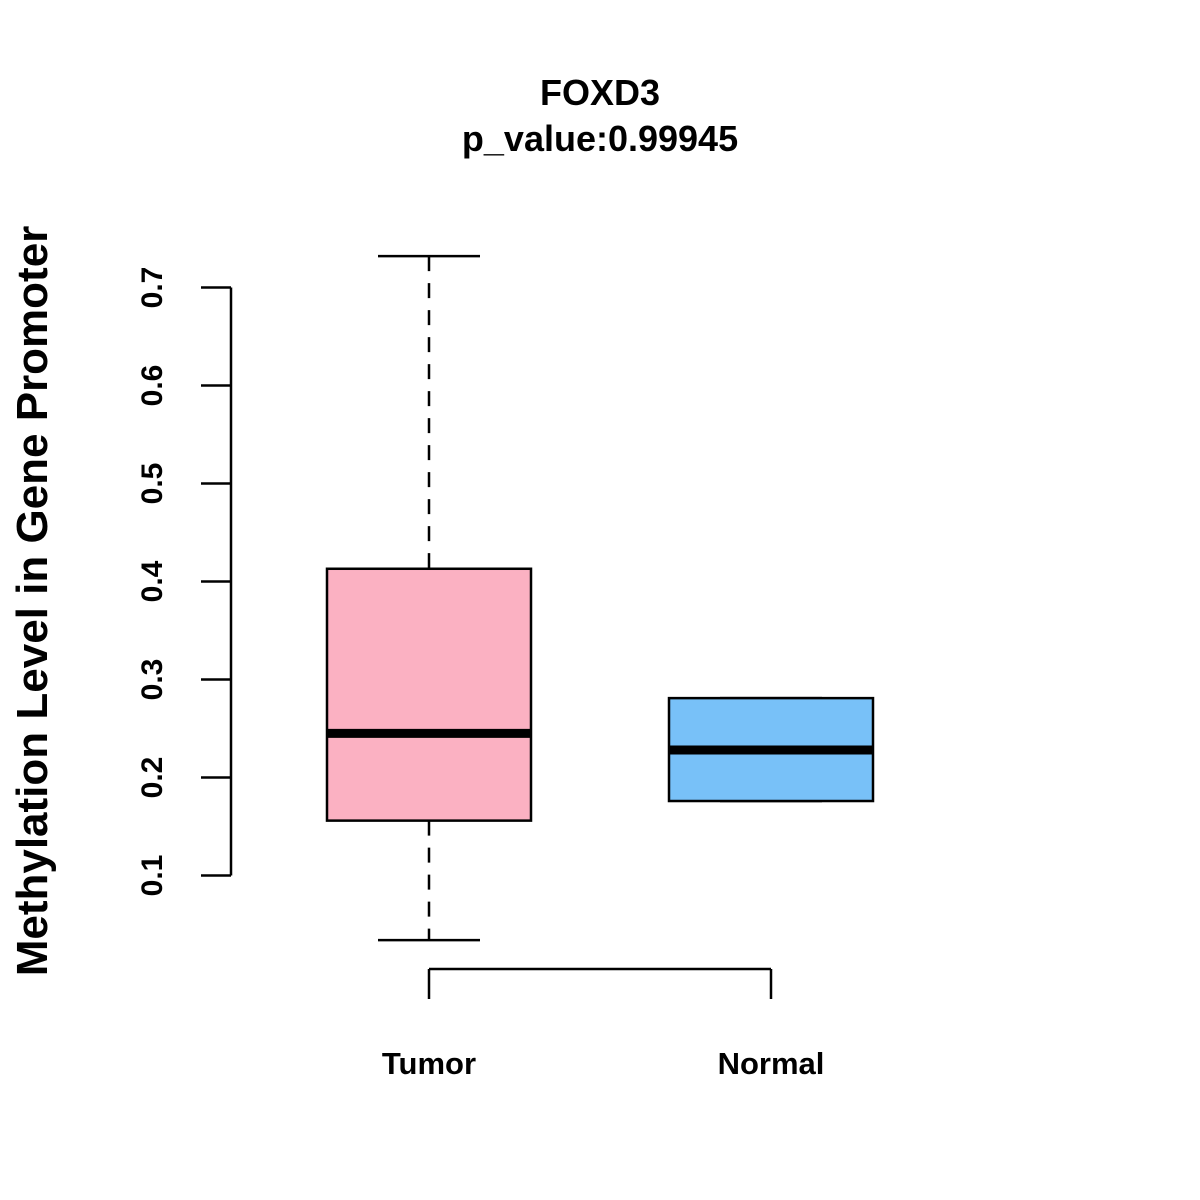 This screenshot has width=1200, height=1200. What do you see at coordinates (429, 1063) in the screenshot?
I see `x-tick-label: Tumor` at bounding box center [429, 1063].